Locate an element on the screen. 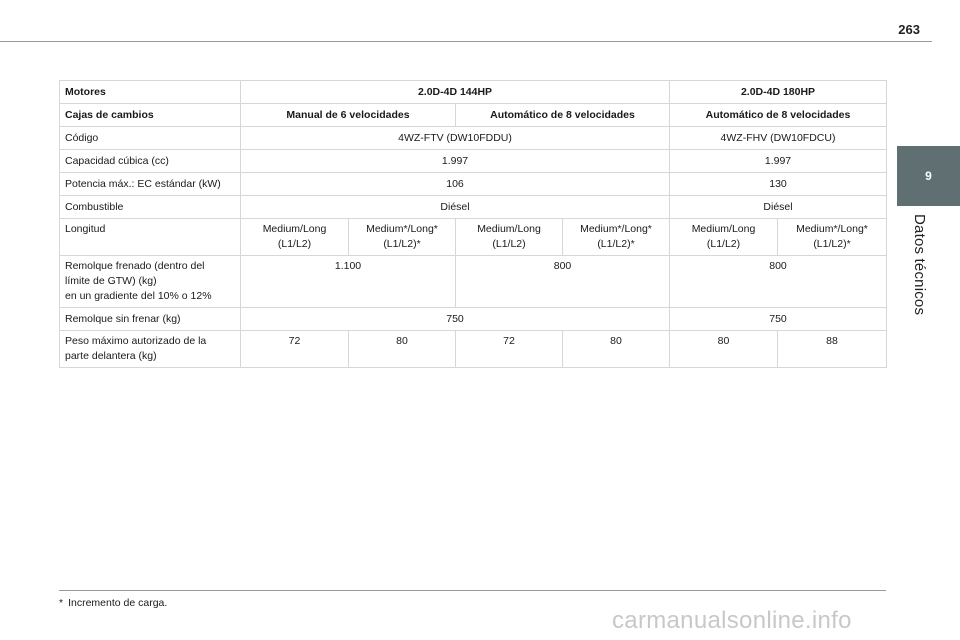 This screenshot has height=640, width=960. table-cell: 4WZ-FHV (DW10FDCU) is located at coordinates (778, 138).